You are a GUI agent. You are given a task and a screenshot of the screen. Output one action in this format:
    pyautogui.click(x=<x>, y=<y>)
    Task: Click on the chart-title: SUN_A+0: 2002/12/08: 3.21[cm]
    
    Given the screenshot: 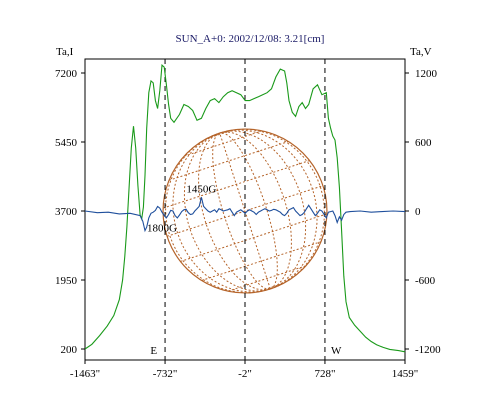 What is the action you would take?
    pyautogui.click(x=250, y=39)
    